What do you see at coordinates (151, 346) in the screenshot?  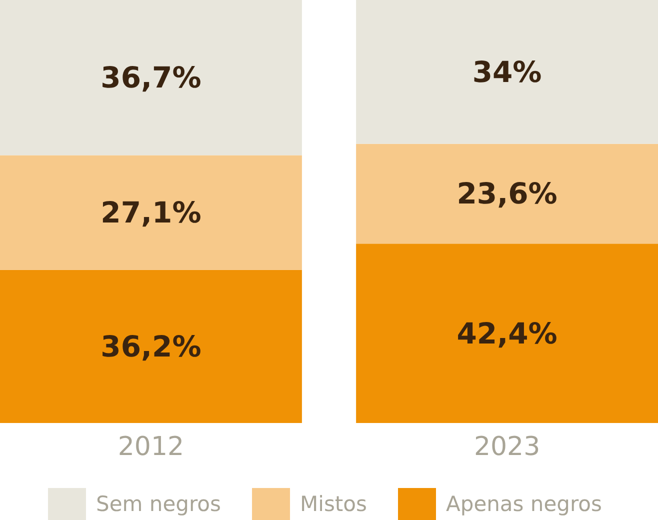 I see `data-label: 36,2%` at bounding box center [151, 346].